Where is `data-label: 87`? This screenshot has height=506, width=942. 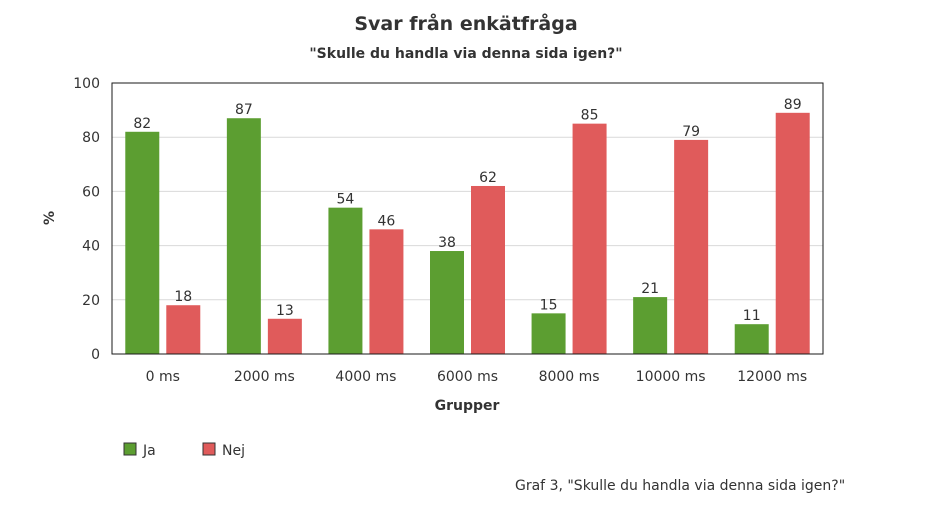 data-label: 87 is located at coordinates (244, 110).